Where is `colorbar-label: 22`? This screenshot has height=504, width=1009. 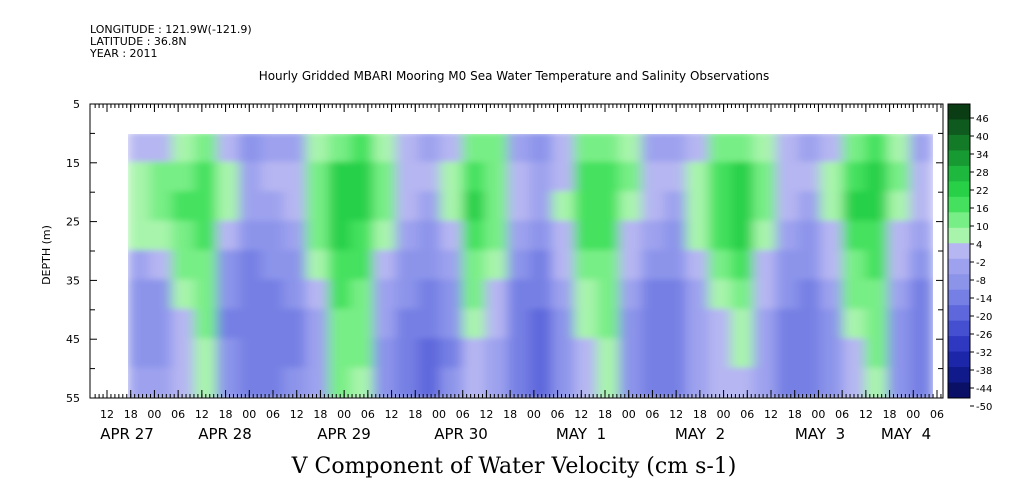 colorbar-label: 22 is located at coordinates (982, 191).